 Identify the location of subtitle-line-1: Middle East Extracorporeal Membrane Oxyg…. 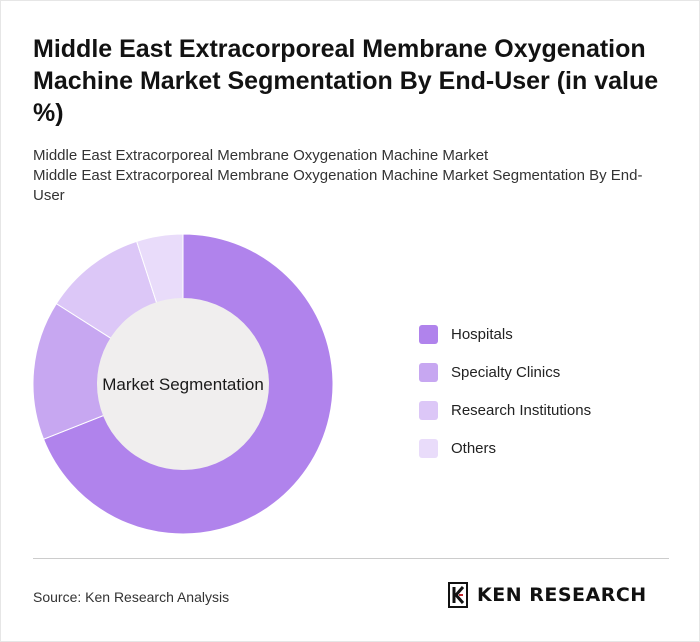
(261, 155).